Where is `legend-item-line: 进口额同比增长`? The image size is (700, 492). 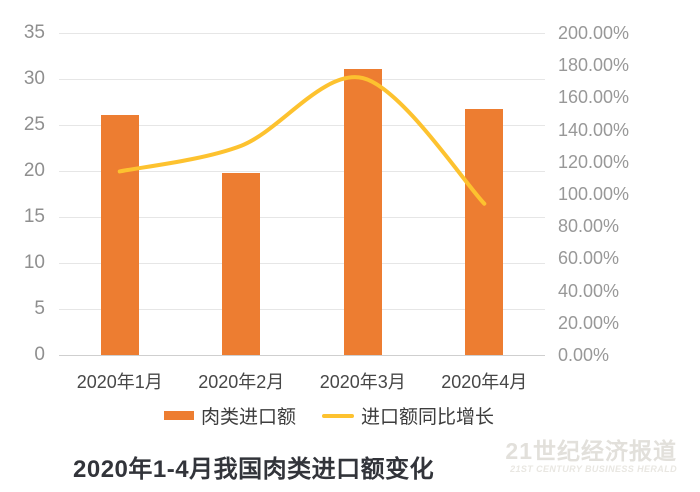 legend-item-line: 进口额同比增长 is located at coordinates (408, 415).